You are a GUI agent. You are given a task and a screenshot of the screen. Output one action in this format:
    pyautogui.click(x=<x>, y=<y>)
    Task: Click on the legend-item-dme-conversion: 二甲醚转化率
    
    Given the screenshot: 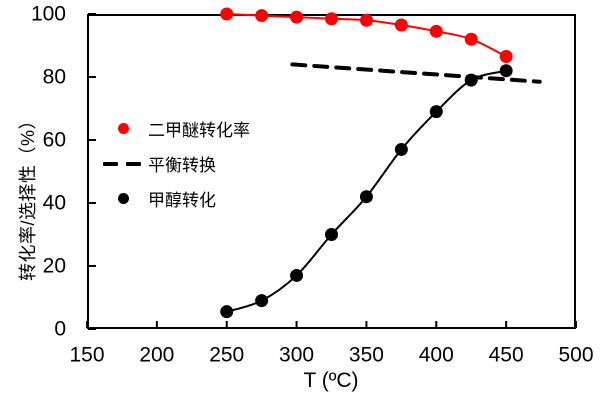 What is the action you would take?
    pyautogui.click(x=176, y=128)
    